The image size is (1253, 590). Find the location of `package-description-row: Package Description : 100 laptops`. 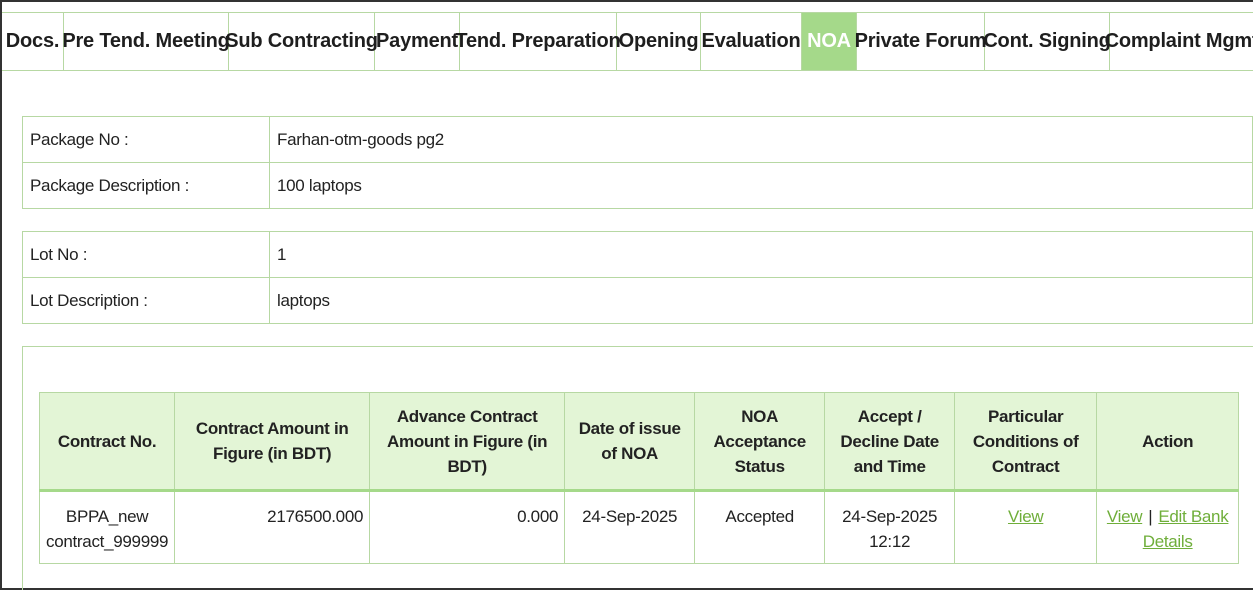

package-description-row: Package Description : 100 laptops is located at coordinates (637, 185).